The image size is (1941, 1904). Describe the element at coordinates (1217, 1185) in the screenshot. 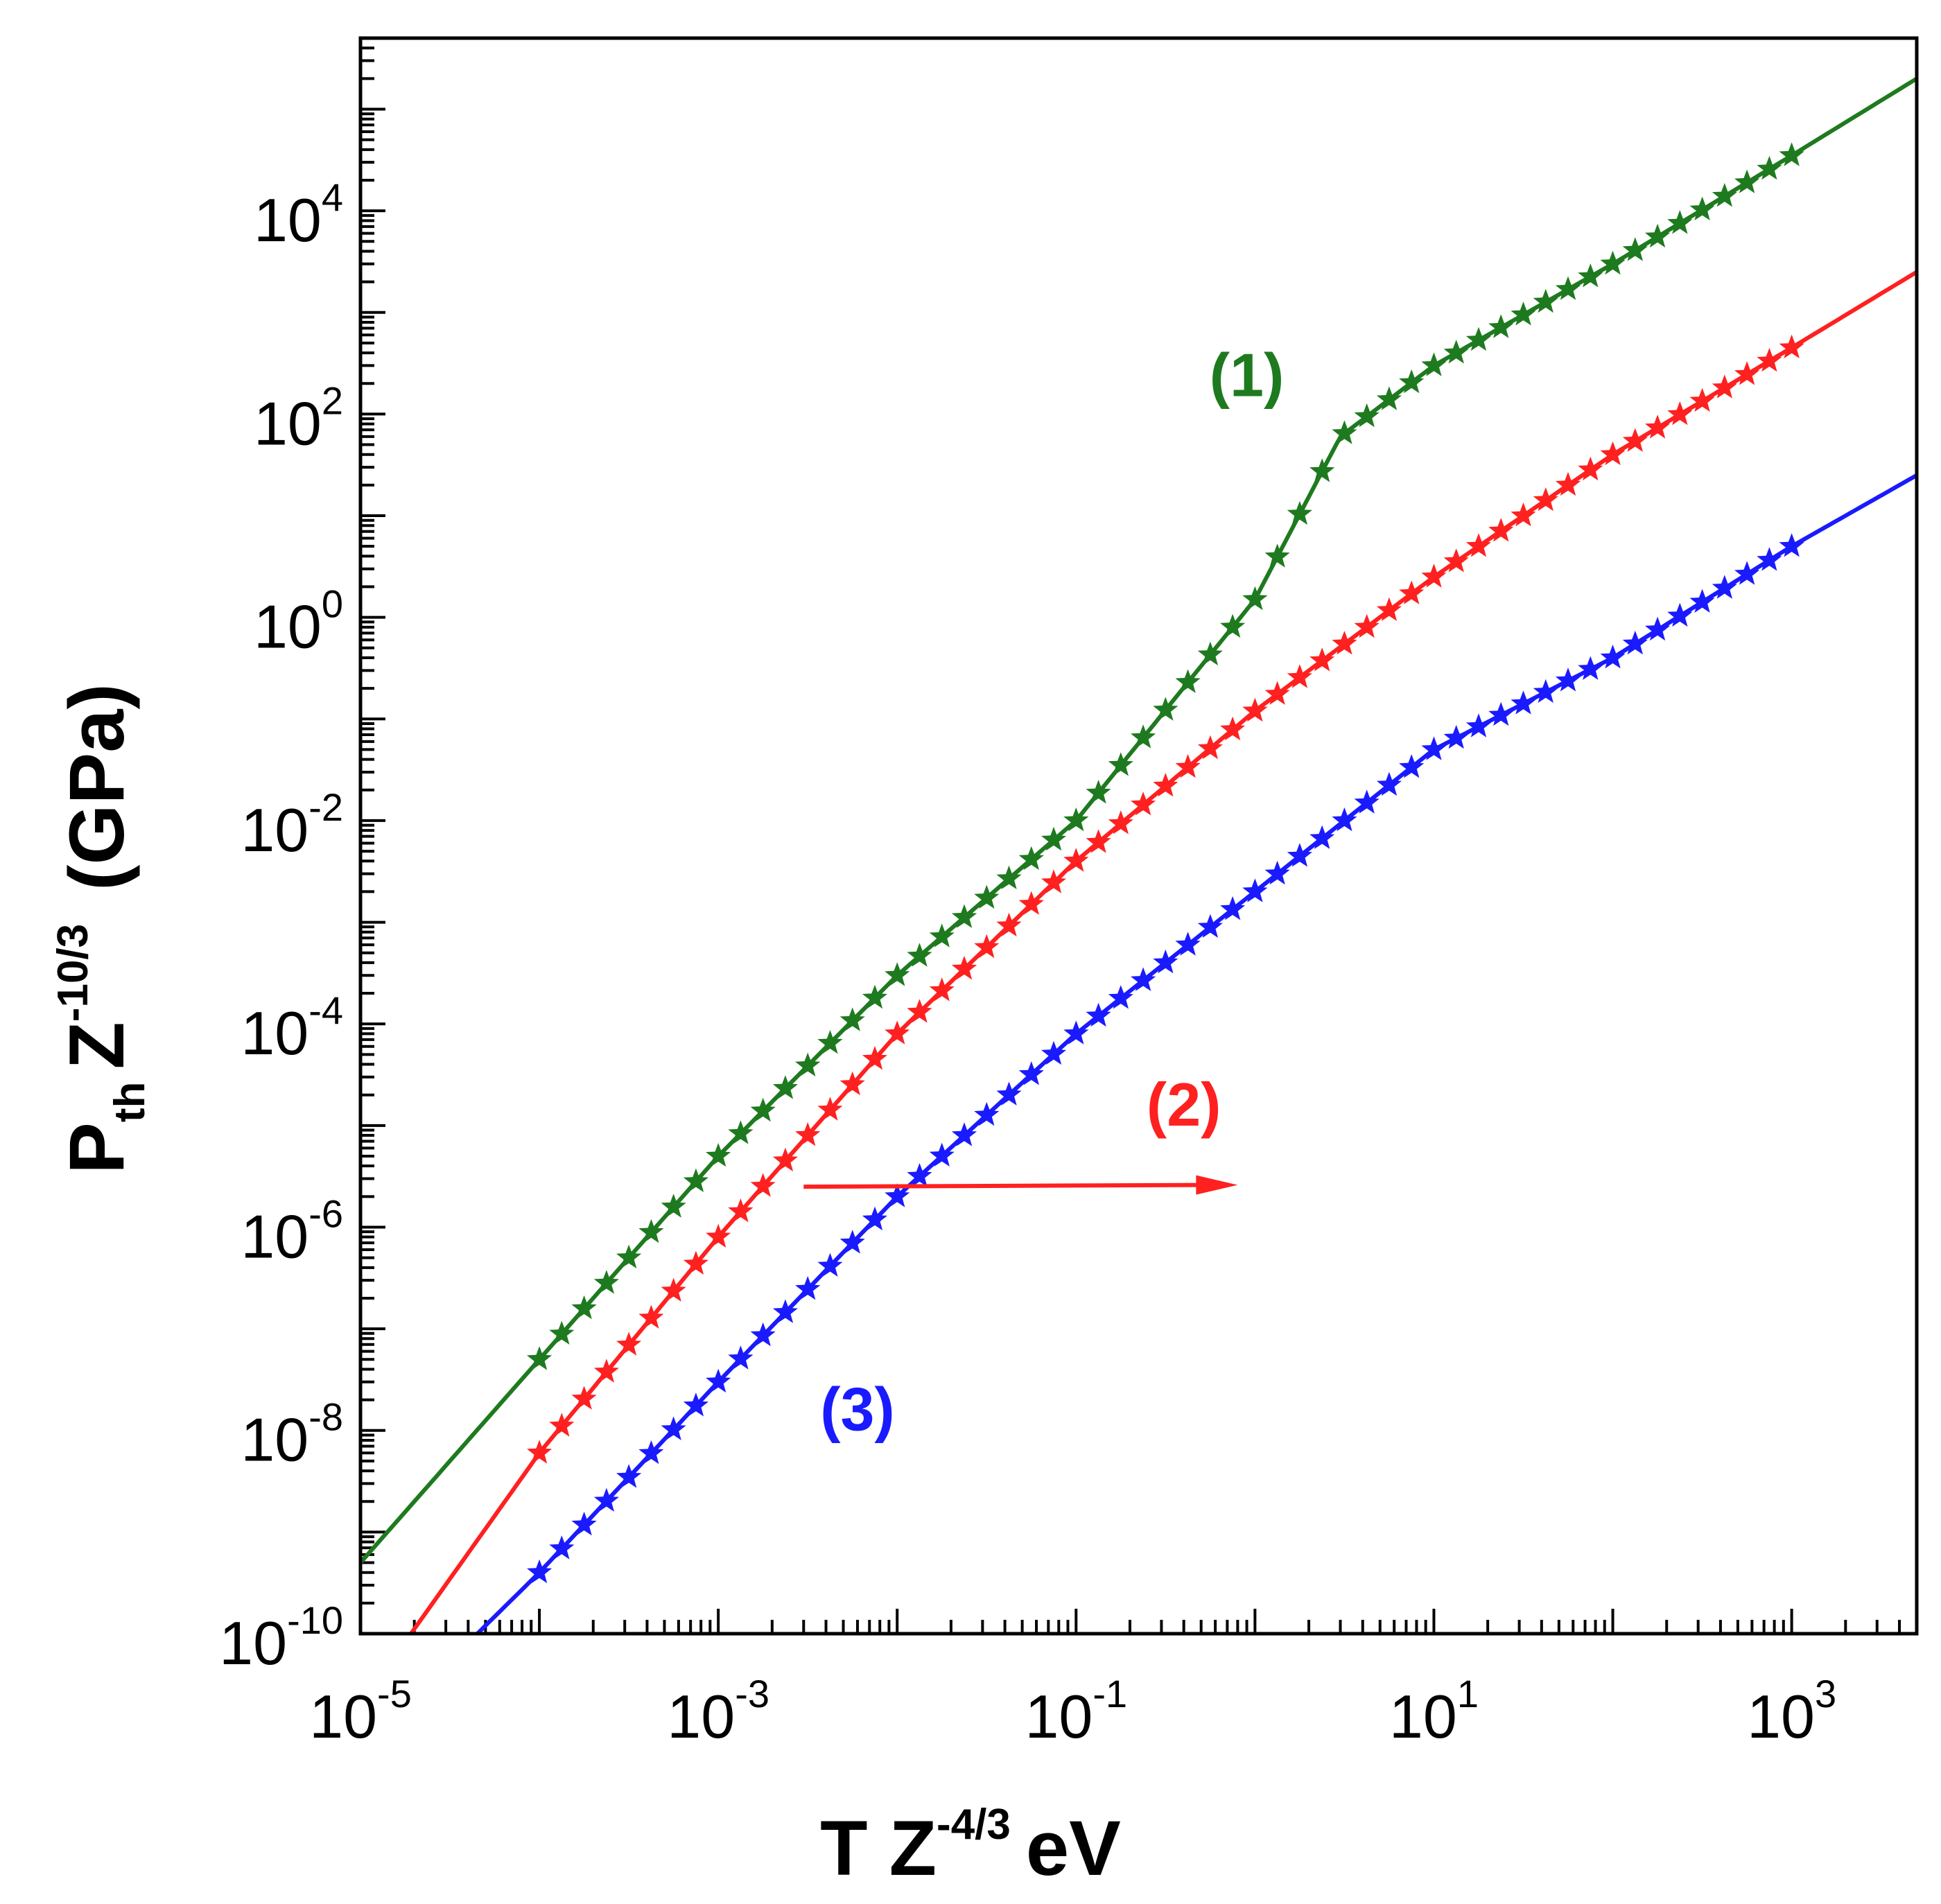

I see `arrow-head` at that location.